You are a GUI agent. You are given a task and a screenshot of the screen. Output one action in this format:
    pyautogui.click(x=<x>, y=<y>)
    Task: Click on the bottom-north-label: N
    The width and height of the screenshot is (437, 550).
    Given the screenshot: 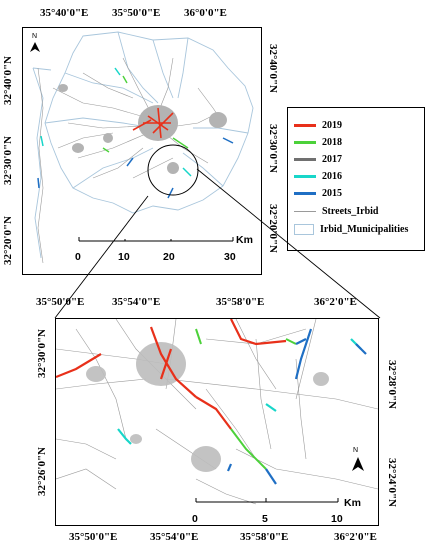 What is the action you would take?
    pyautogui.click(x=356, y=450)
    